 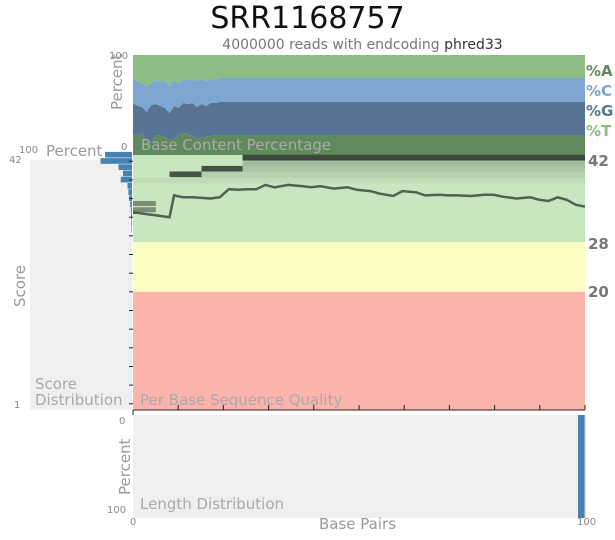 What do you see at coordinates (331, 45) in the screenshot?
I see `subtitle-prefix: 4000000 reads with endcoding` at bounding box center [331, 45].